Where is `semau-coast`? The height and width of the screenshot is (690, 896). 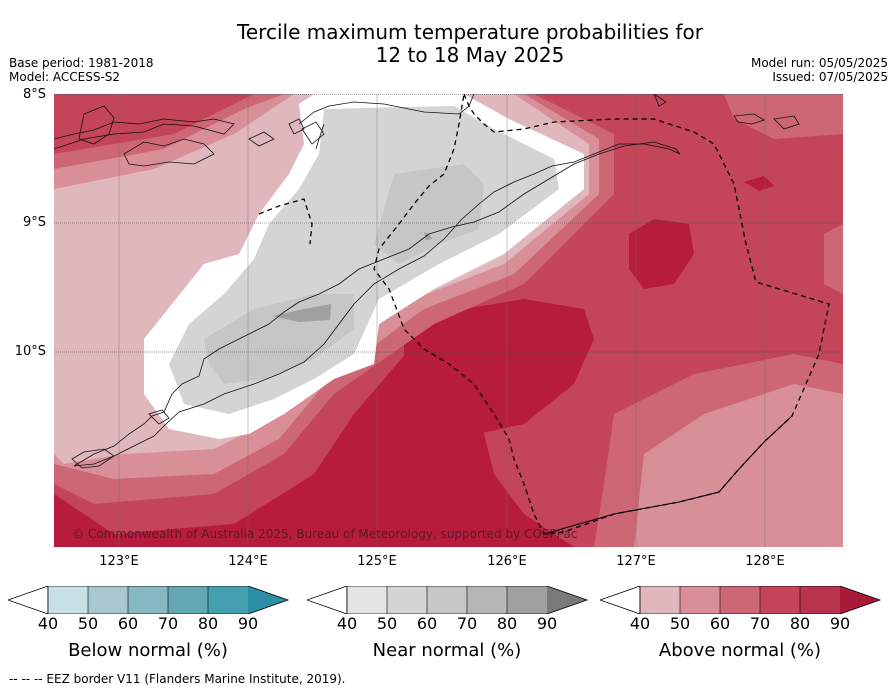
semau-coast is located at coordinates (159, 417).